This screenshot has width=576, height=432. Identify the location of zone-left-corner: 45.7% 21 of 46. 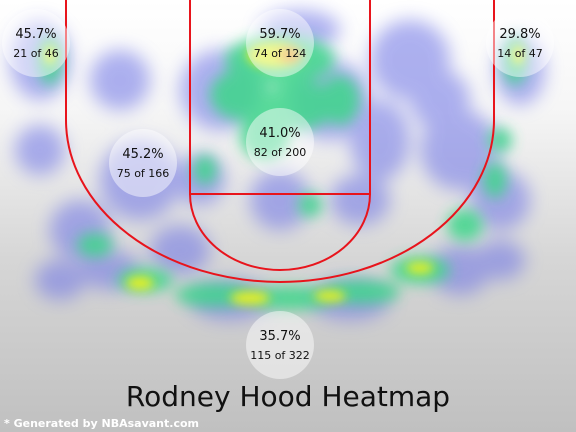
(36, 43).